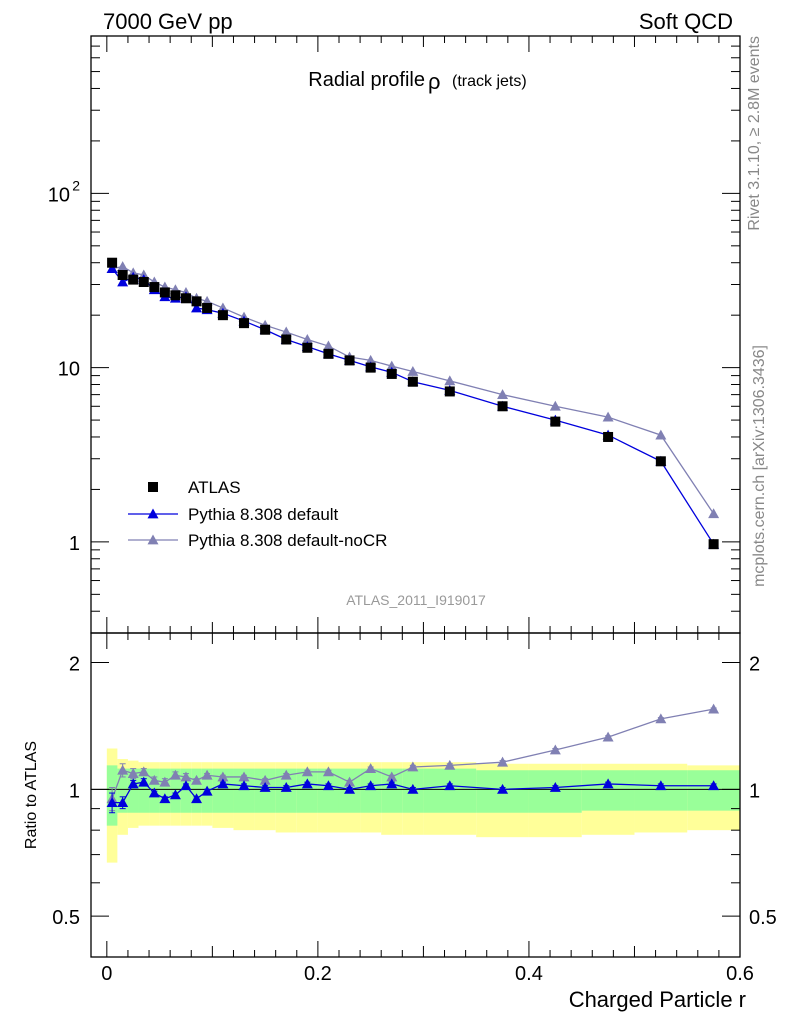  I want to click on header-right: Soft QCD, so click(686, 21).